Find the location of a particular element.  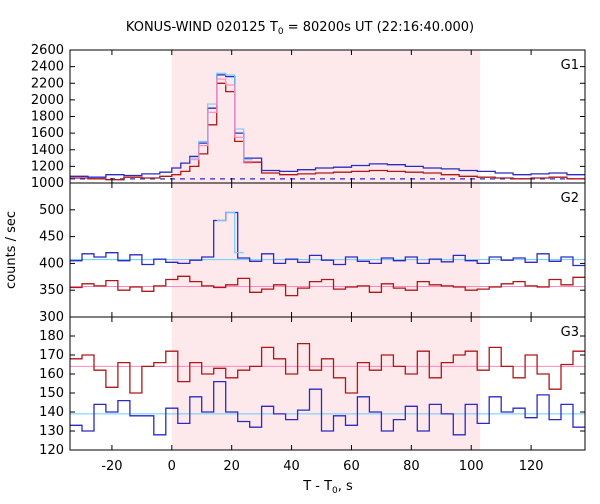

y-tick-label: 180 is located at coordinates (51, 336).